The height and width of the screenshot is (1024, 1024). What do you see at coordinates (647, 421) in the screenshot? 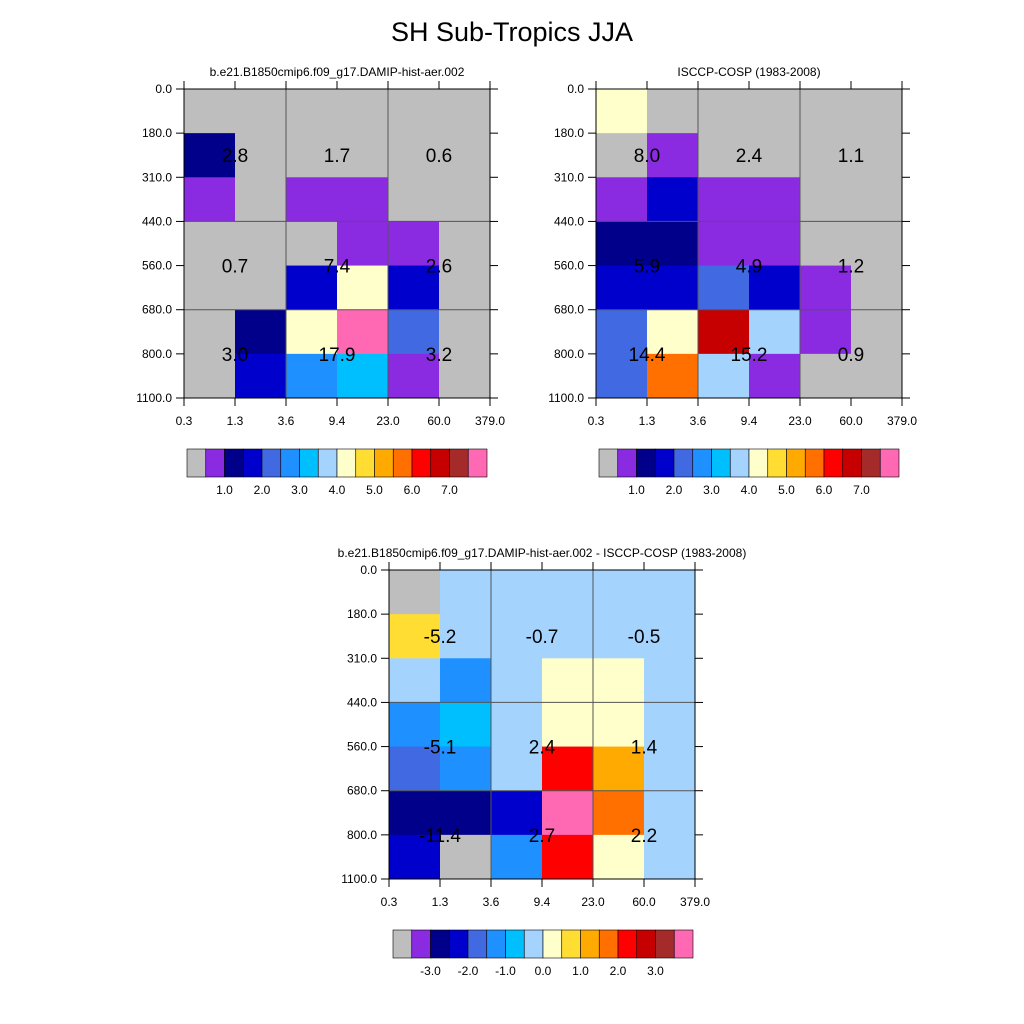
I see `x-tick-label: 1.3` at bounding box center [647, 421].